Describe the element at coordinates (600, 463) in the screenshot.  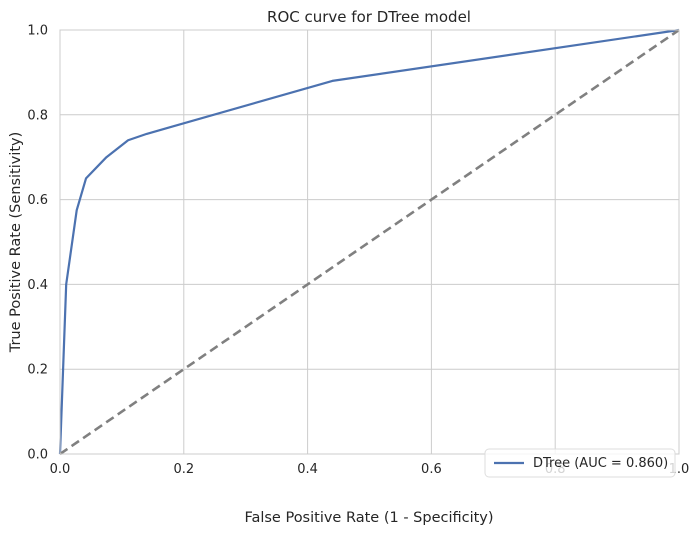
I see `legend-entry-dtree: DTree (AUC = 0.860)` at that location.